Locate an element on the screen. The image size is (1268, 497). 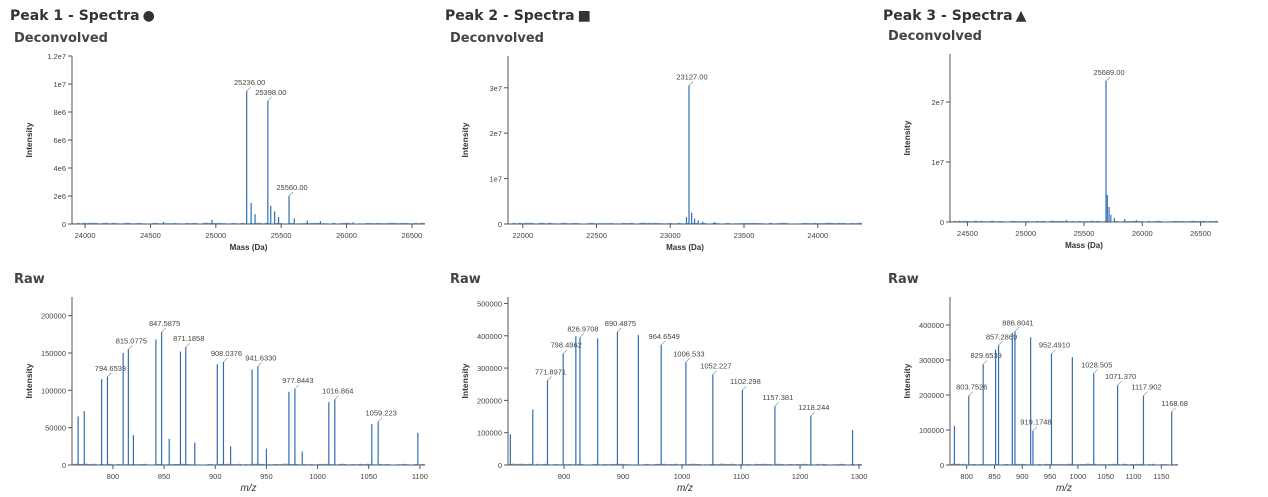
p3-raw-baseline-trace is located at coordinates (1064, 464).